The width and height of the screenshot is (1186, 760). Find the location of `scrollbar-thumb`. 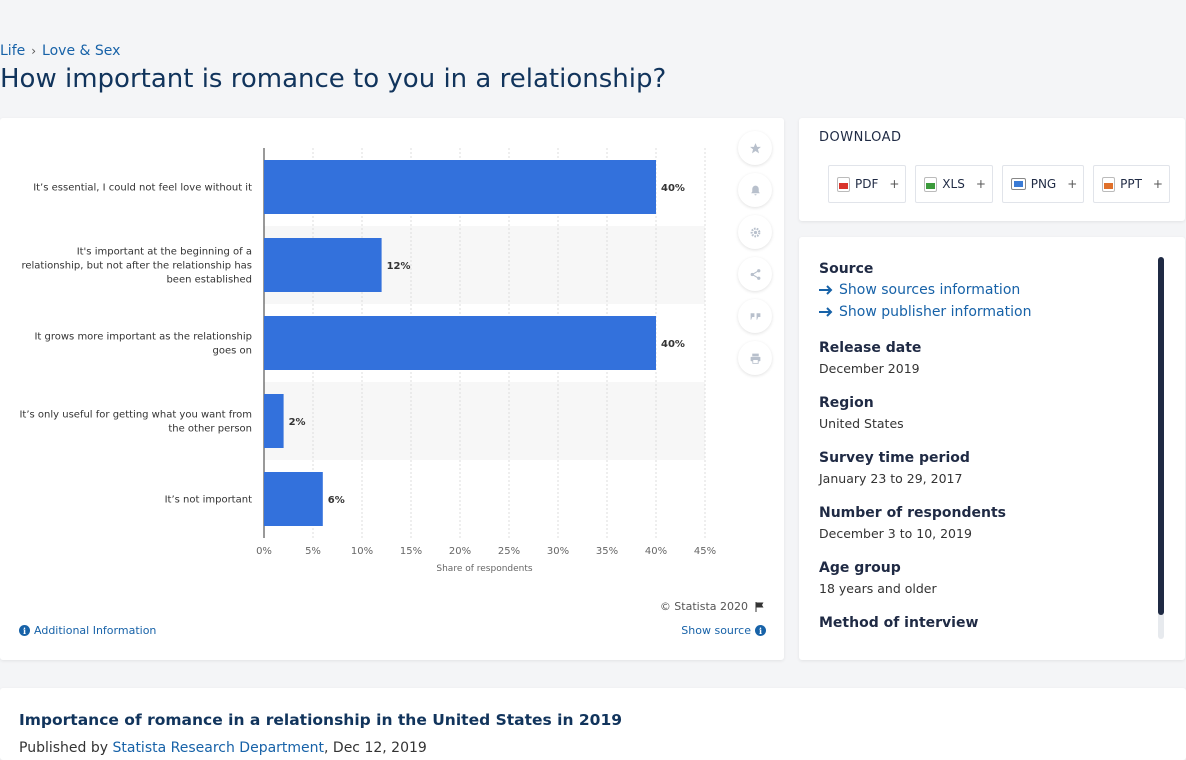

scrollbar-thumb is located at coordinates (1161, 436).